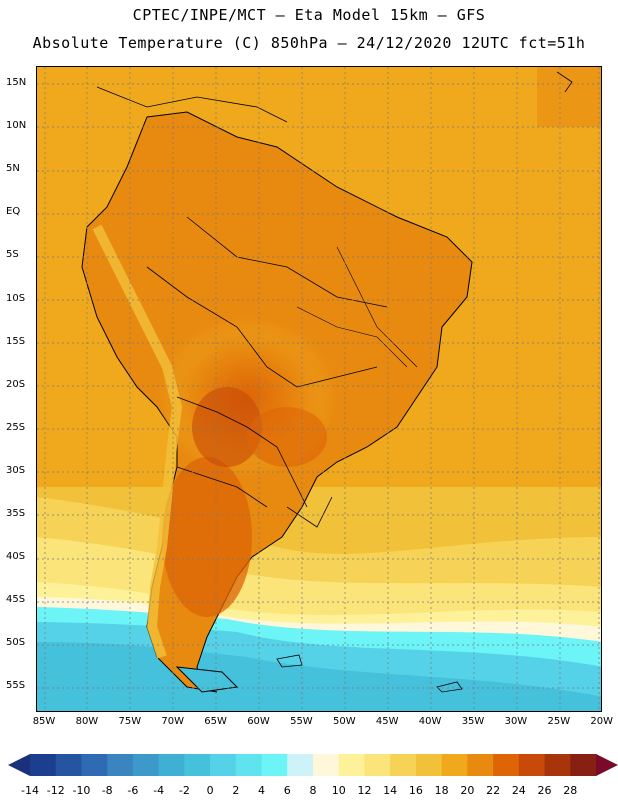 This screenshot has width=618, height=800. What do you see at coordinates (338, 790) in the screenshot?
I see `colorbar-tick-label: 10` at bounding box center [338, 790].